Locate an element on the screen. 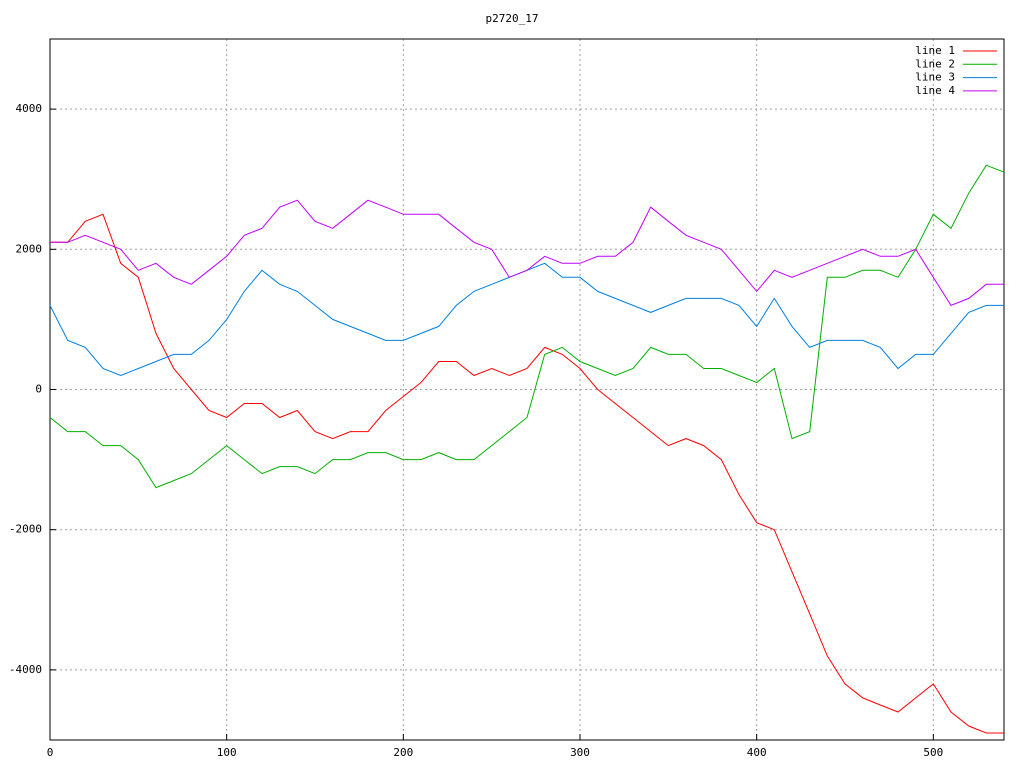 The image size is (1024, 768). legend-label: line 4 is located at coordinates (935, 90).